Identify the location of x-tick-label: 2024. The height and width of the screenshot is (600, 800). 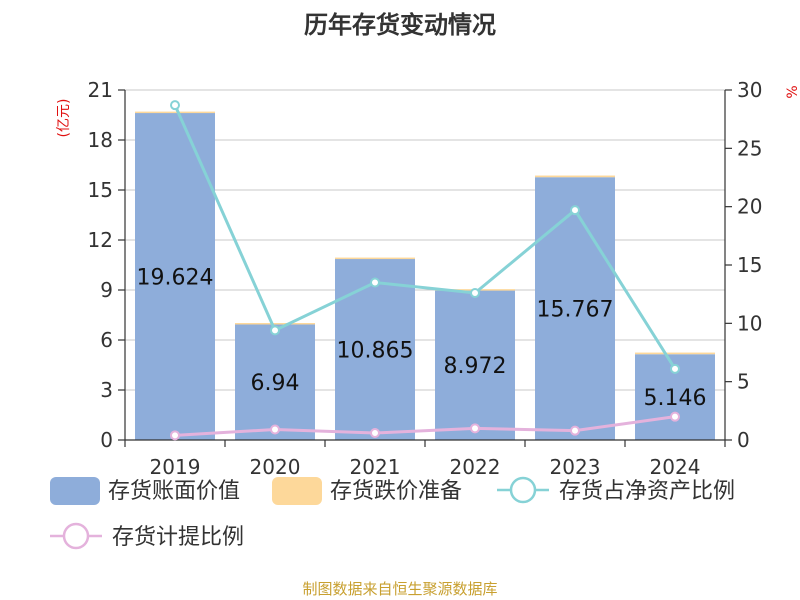
(675, 467).